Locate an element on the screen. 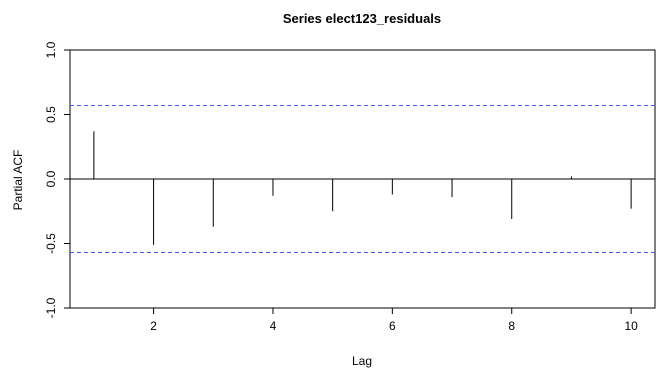  x-tick-label-8: 8 is located at coordinates (511, 326).